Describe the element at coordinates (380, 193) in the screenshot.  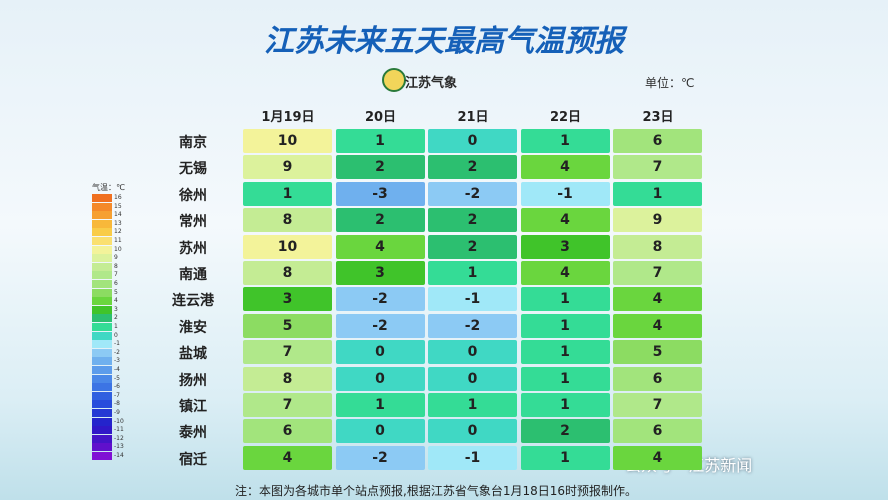
I see `temp-cell: -3` at that location.